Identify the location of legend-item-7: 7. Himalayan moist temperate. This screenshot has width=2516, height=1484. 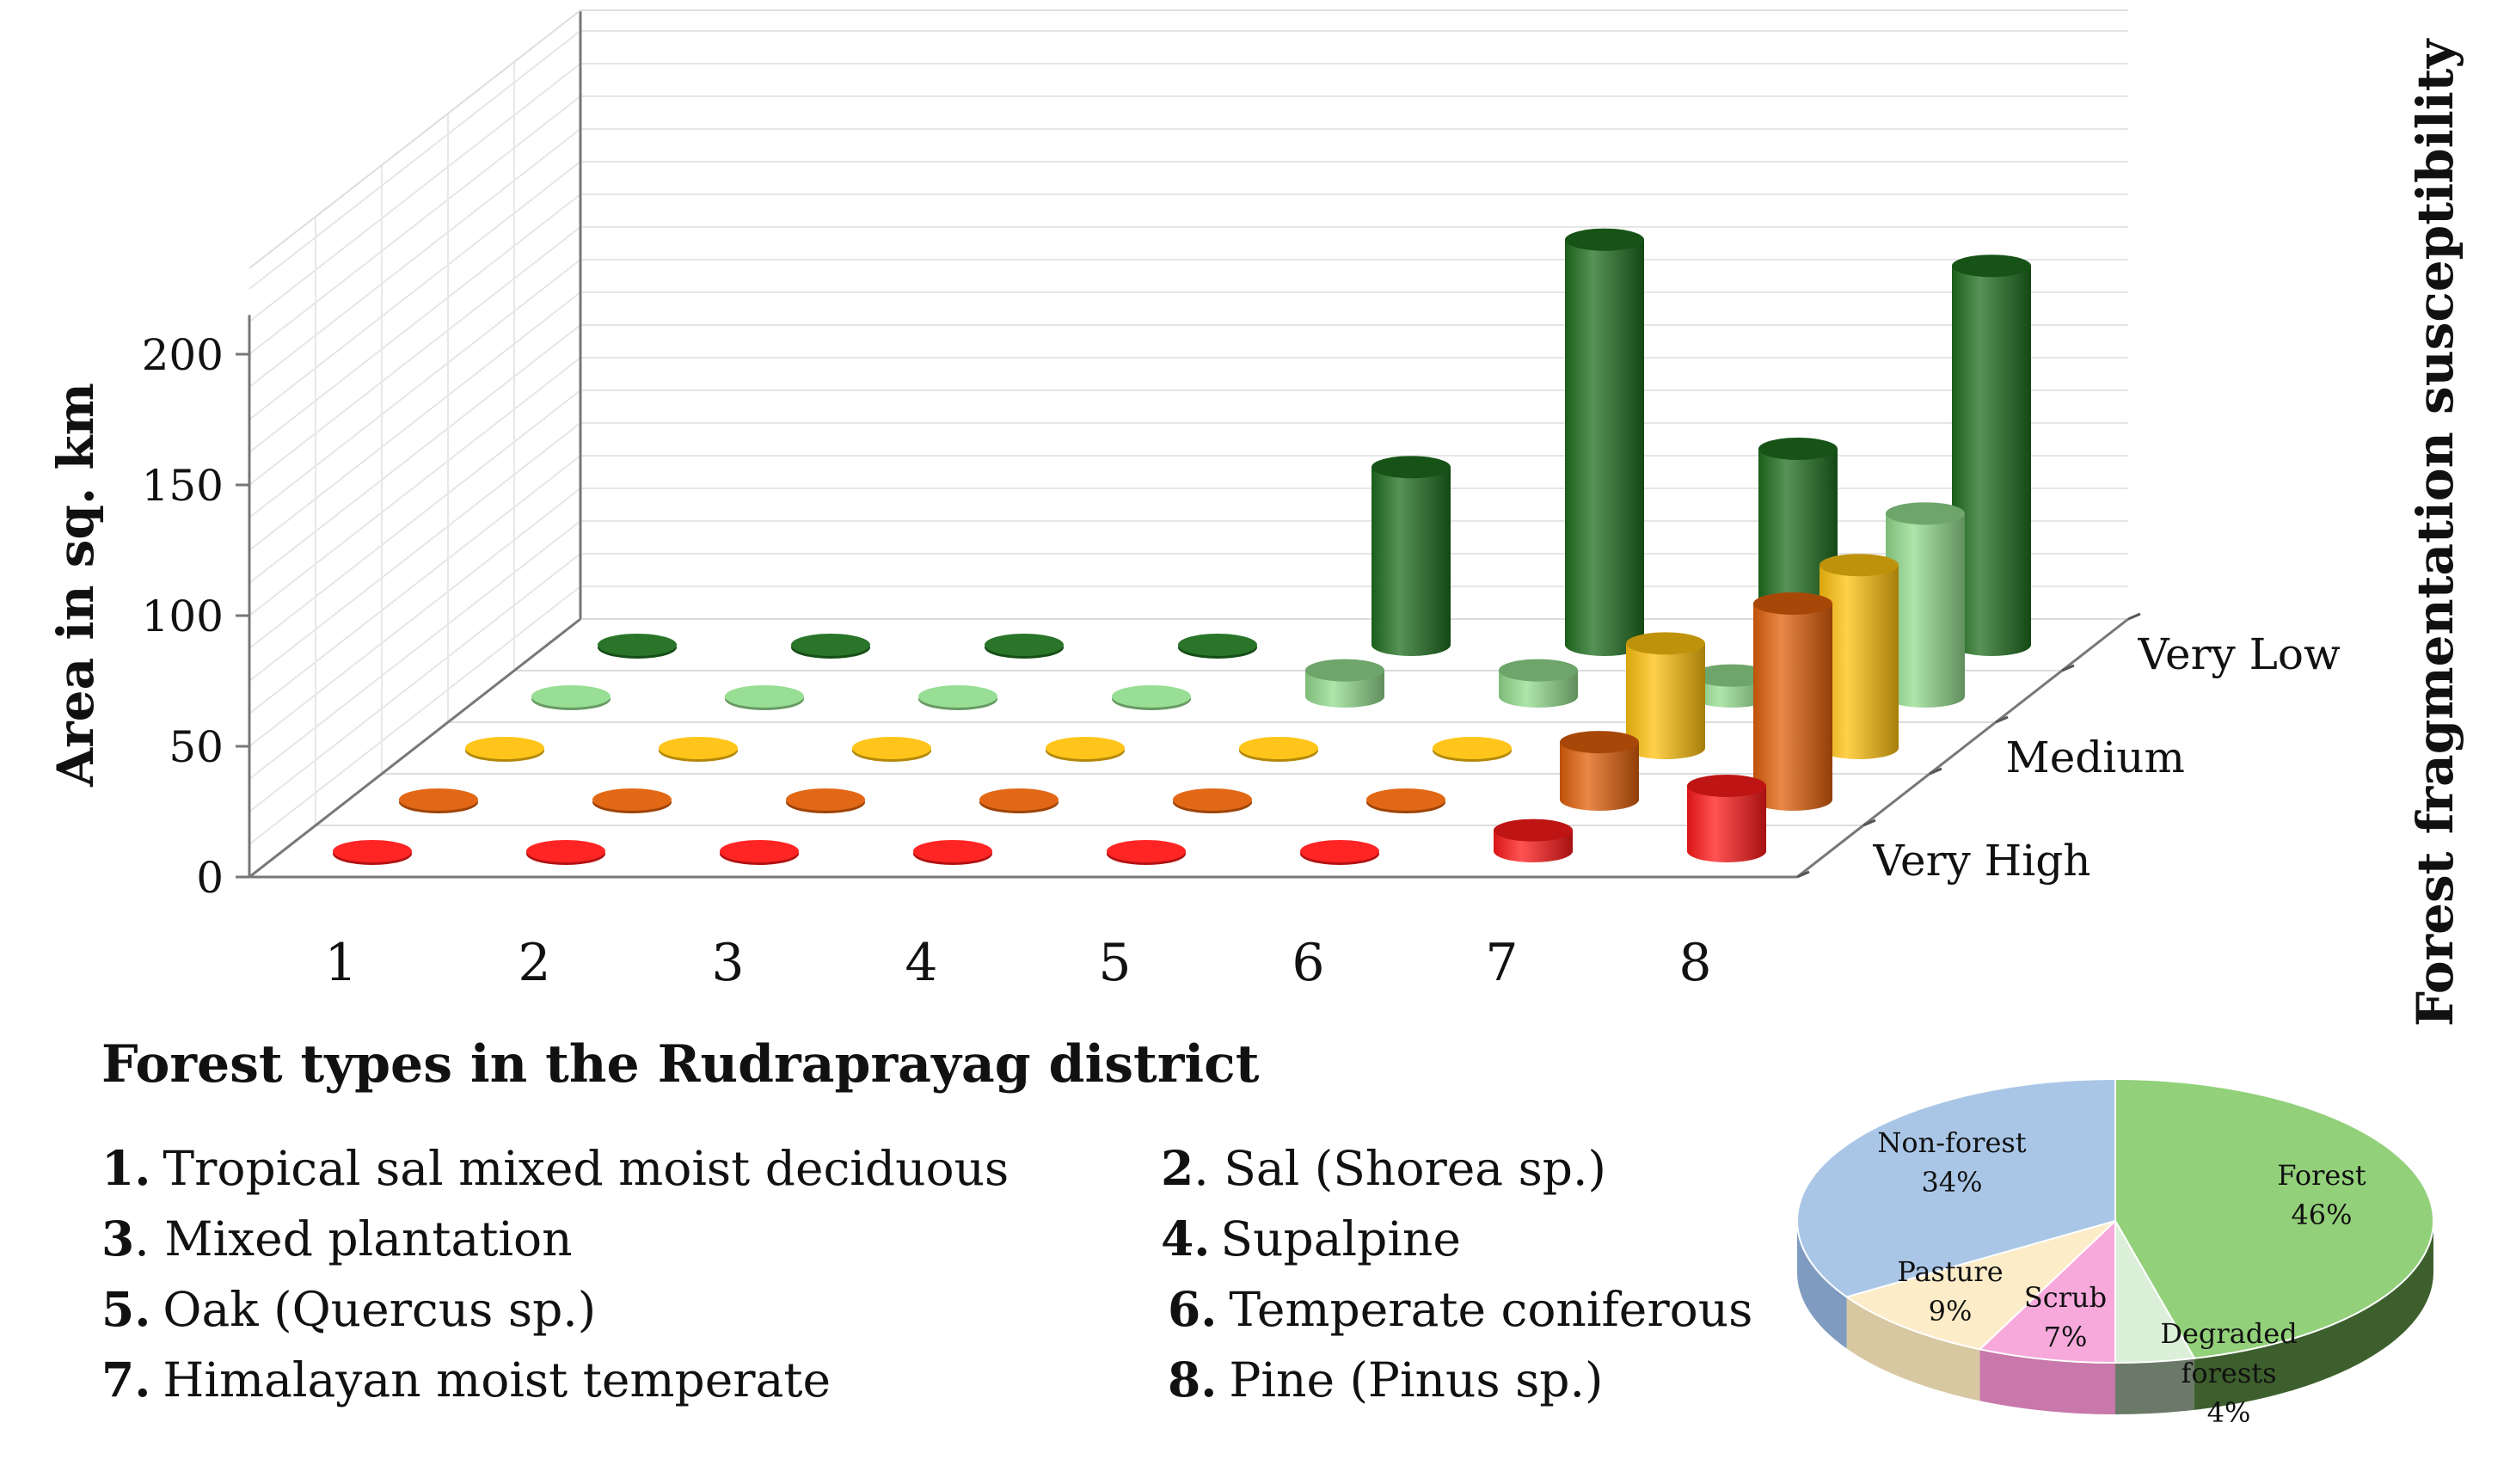
(466, 1379).